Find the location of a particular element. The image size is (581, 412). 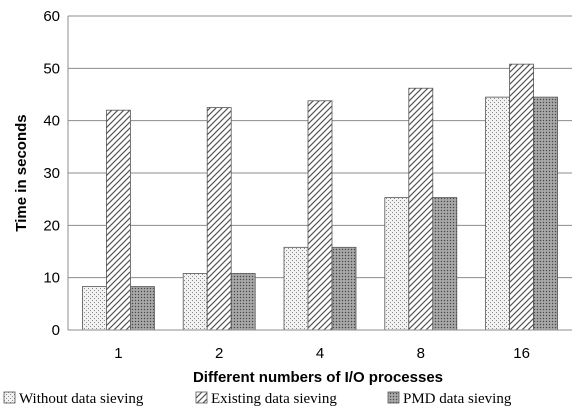

y-tick-labels: 0 10 20 30 40 50 60 is located at coordinates (51, 173).